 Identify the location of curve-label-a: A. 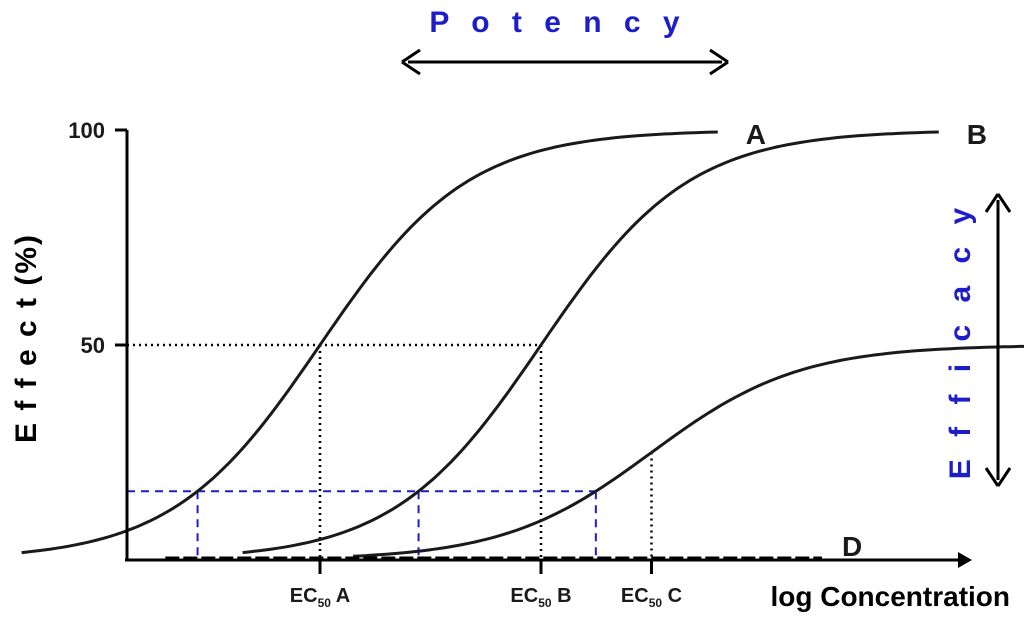
(756, 134).